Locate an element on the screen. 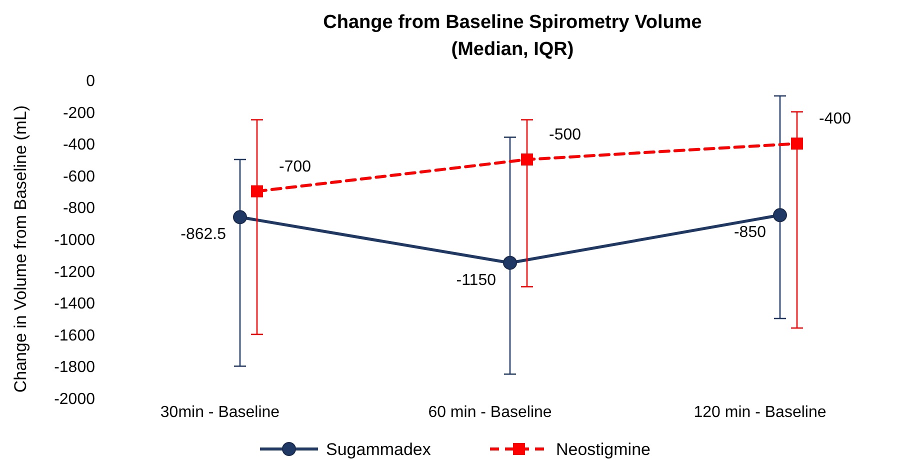 This screenshot has width=920, height=467. x-tick-label: 120 min - Baseline is located at coordinates (760, 412).